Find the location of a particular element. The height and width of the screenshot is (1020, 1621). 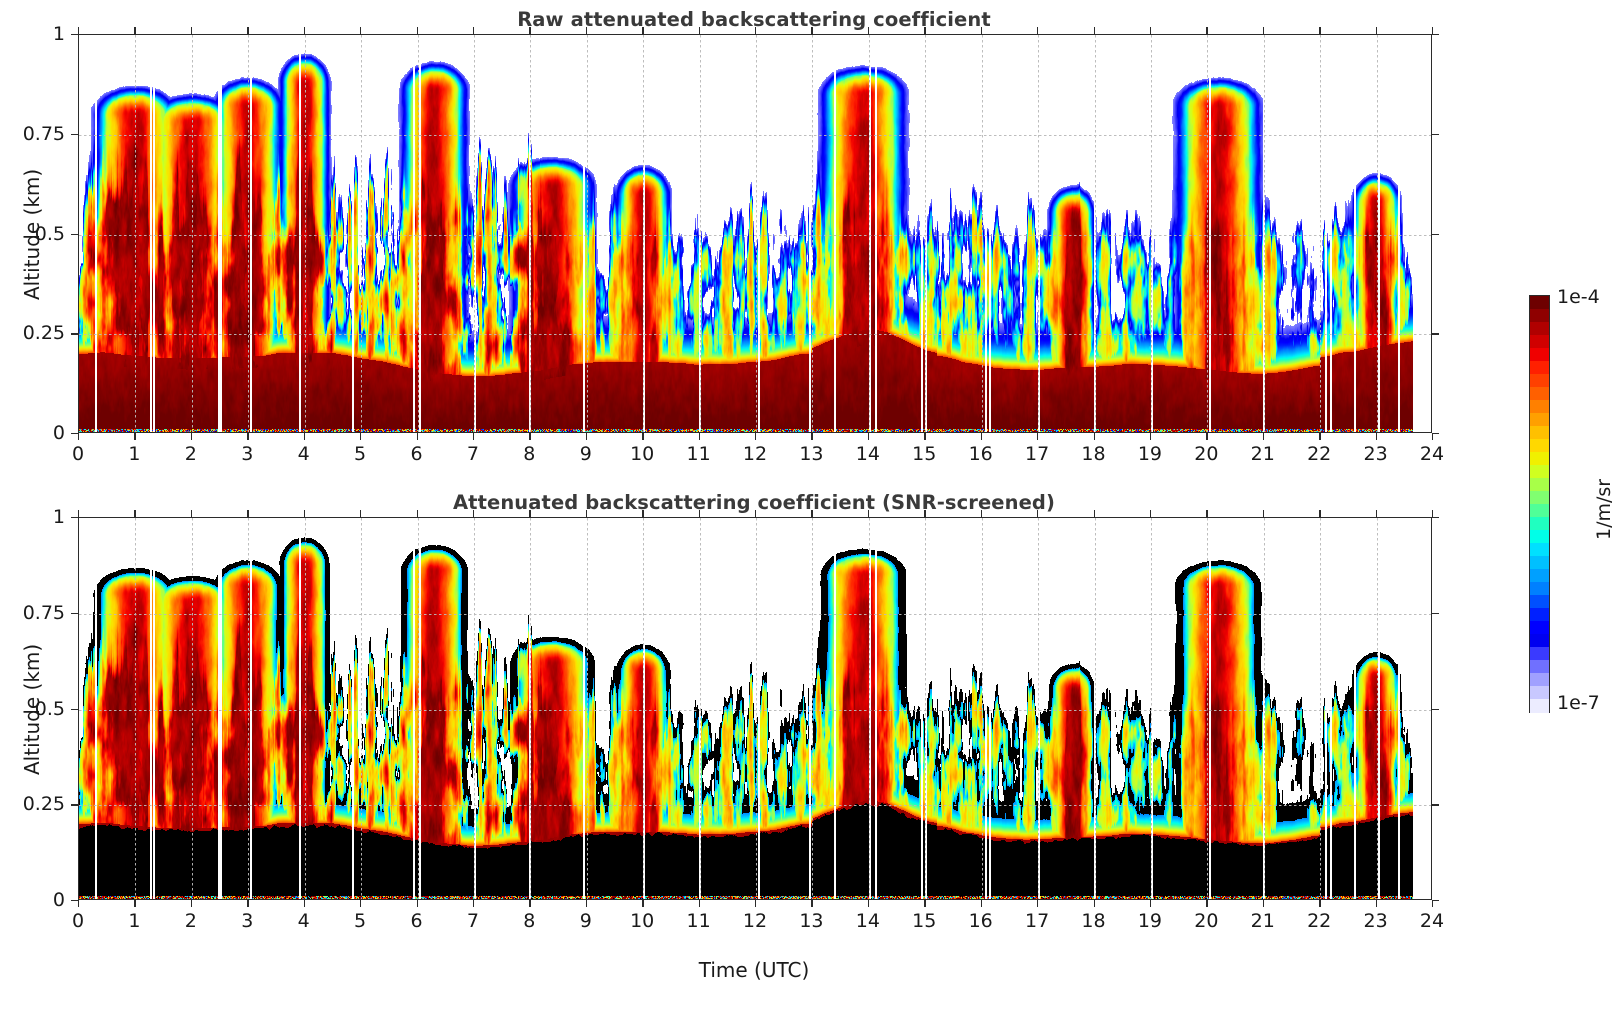

x-tick-label: 7 is located at coordinates (472, 454).